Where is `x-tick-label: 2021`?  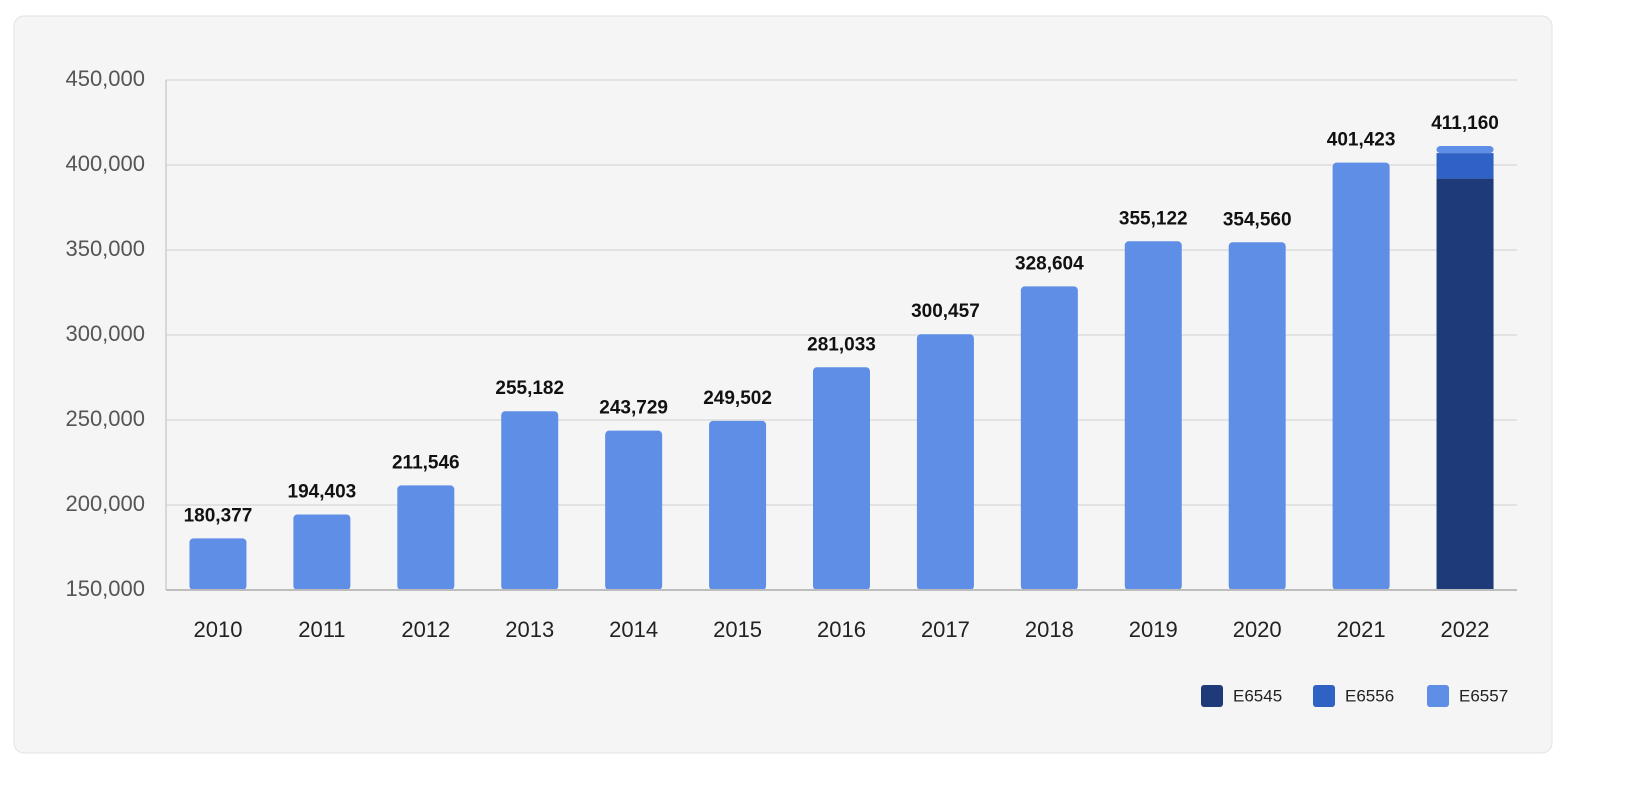 x-tick-label: 2021 is located at coordinates (1361, 629).